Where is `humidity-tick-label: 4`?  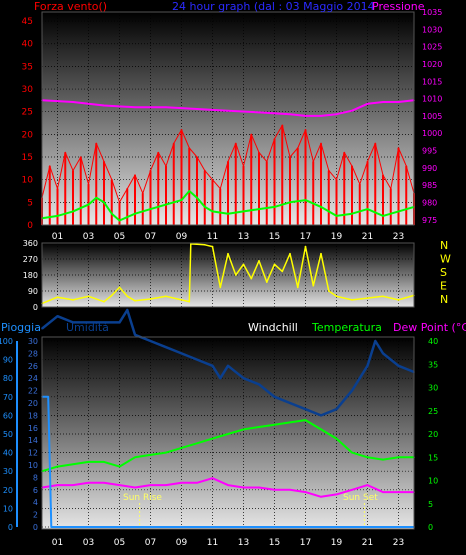 humidity-tick-label: 4 is located at coordinates (35, 502).